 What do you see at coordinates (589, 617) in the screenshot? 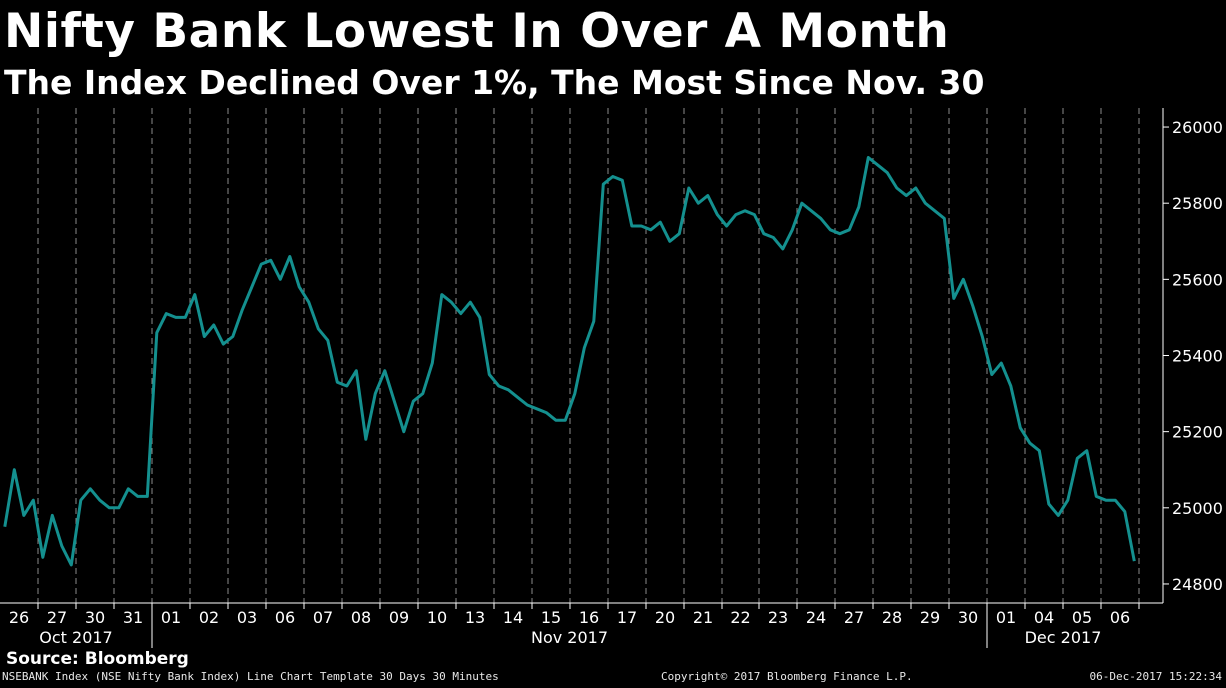
I see `x-tick-label: 16` at bounding box center [589, 617].